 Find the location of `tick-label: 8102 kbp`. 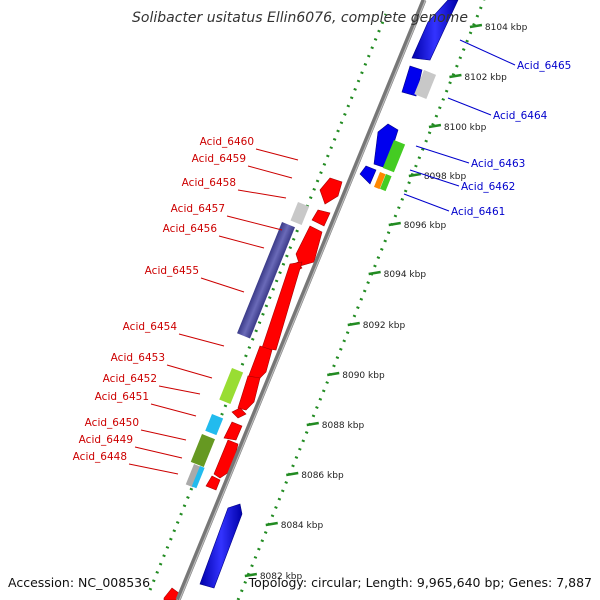

tick-label: 8102 kbp is located at coordinates (485, 78).